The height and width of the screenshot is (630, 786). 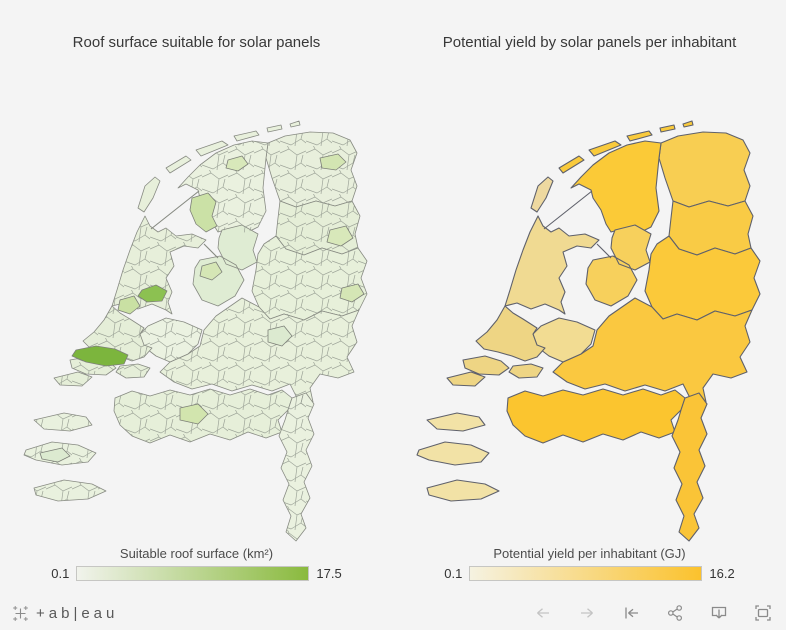 What do you see at coordinates (196, 553) in the screenshot?
I see `left-legend-title: Suitable roof surface (km²)` at bounding box center [196, 553].